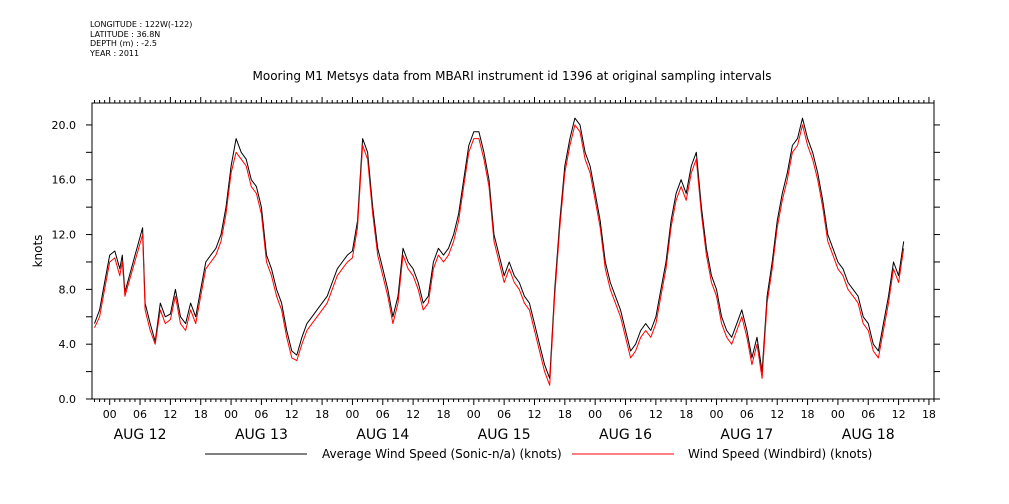 This screenshot has width=1009, height=504. What do you see at coordinates (64, 125) in the screenshot?
I see `y-tick-label: 20.0` at bounding box center [64, 125].